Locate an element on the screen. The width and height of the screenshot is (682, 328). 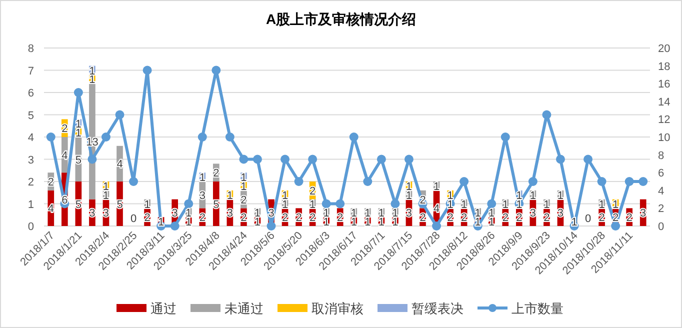
y2-tick-label: 14 is located at coordinates (664, 102).